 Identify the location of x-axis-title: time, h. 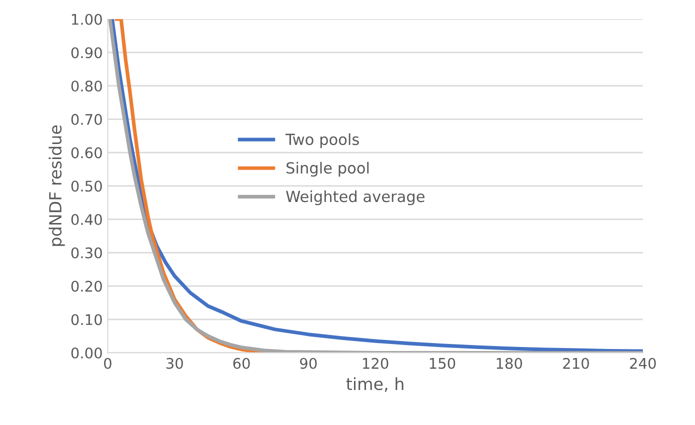
(375, 384).